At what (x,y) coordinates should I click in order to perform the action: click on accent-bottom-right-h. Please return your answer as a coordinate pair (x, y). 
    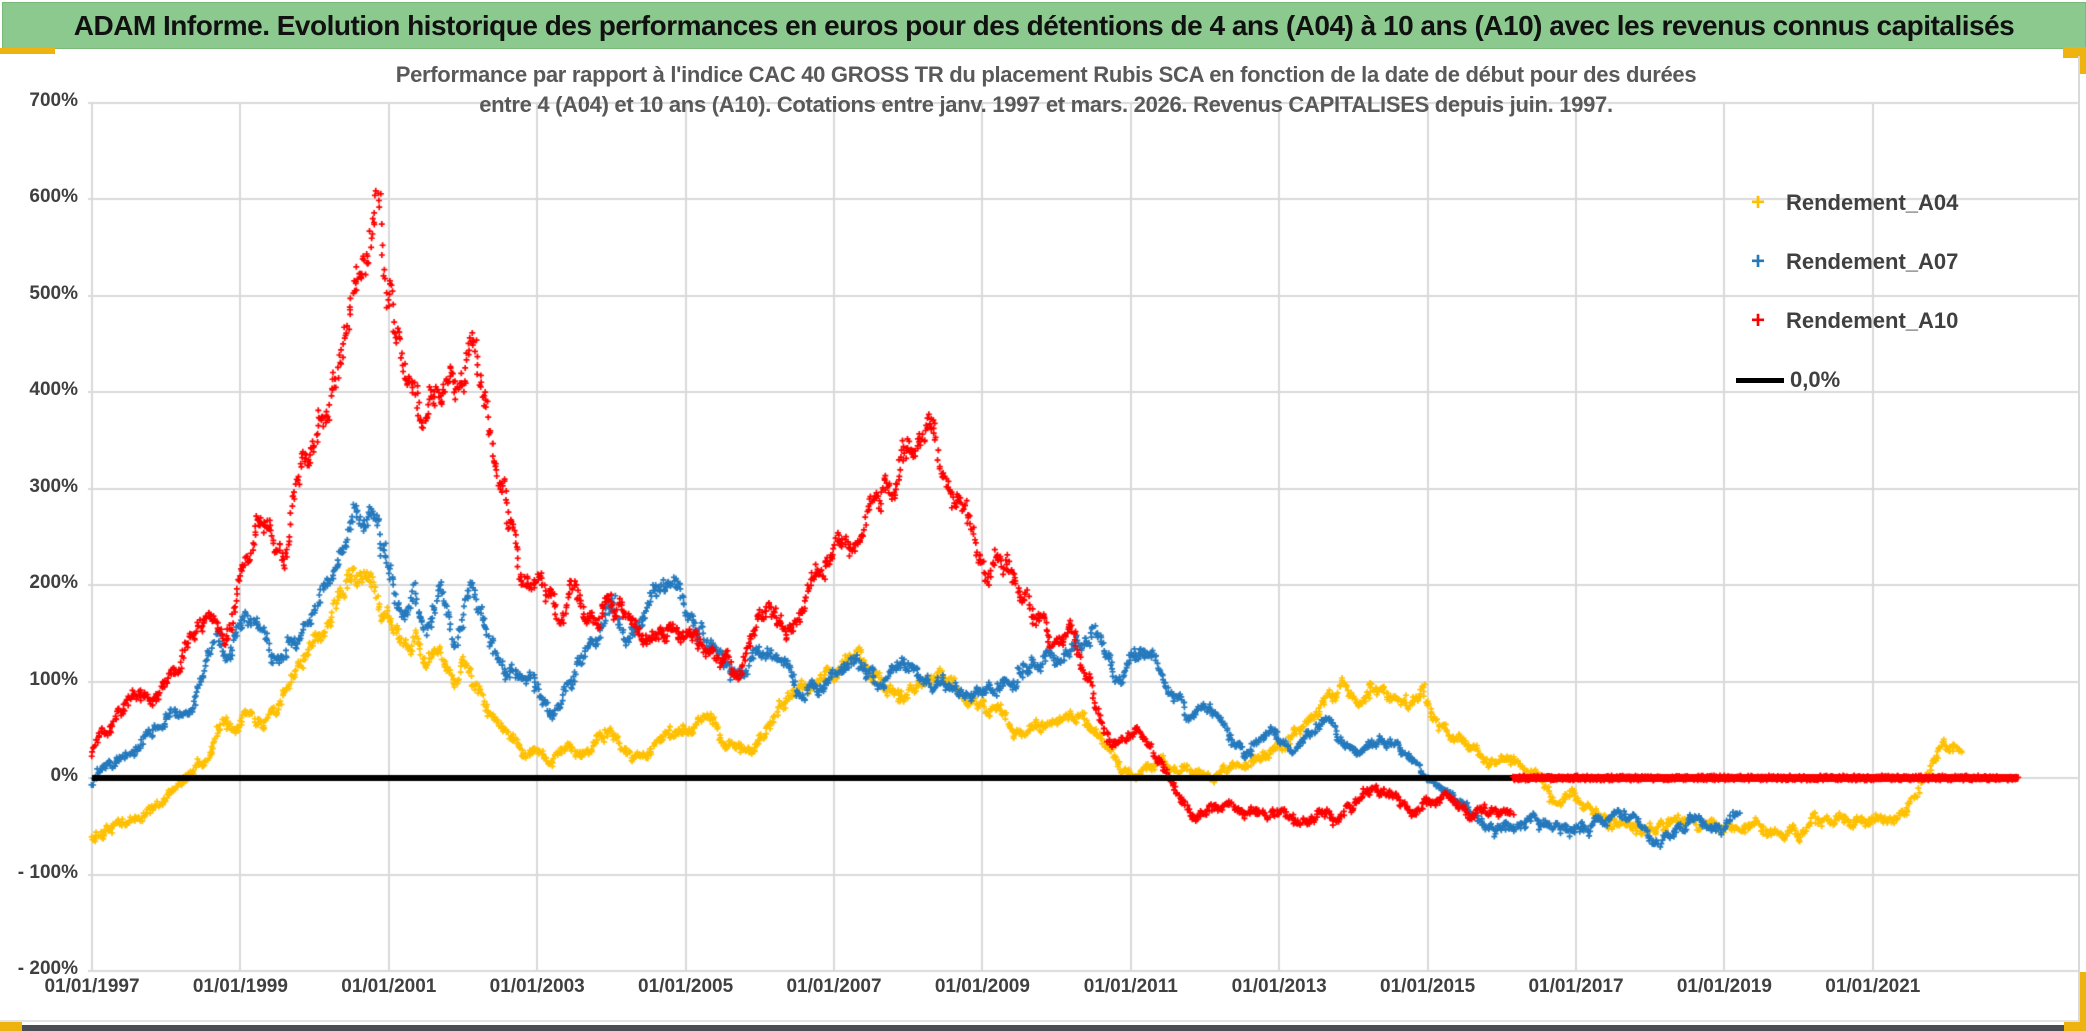
    Looking at the image, I should click on (2075, 1026).